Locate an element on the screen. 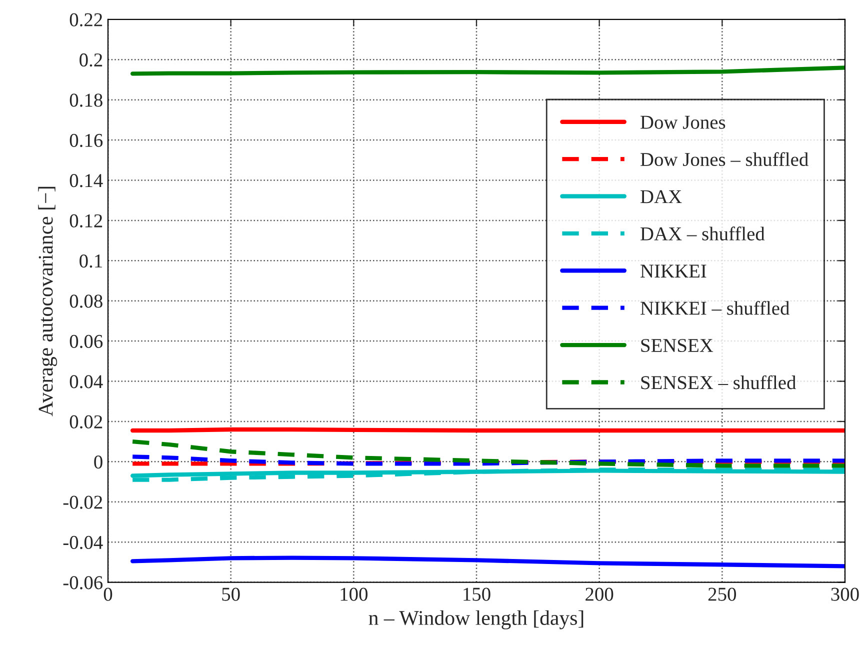 This screenshot has height=647, width=864. y-tick-label: 0.04 is located at coordinates (86, 381).